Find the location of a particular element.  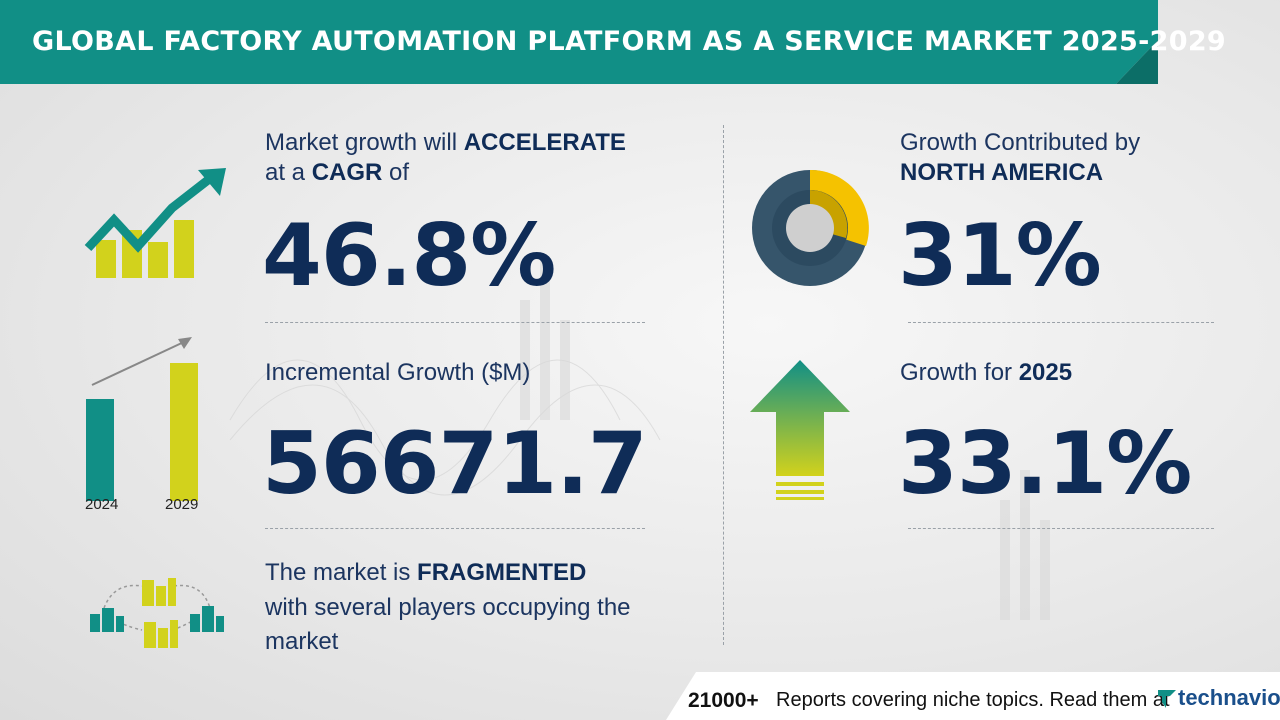

cagr-line-2-prefix: at a is located at coordinates (285, 172).